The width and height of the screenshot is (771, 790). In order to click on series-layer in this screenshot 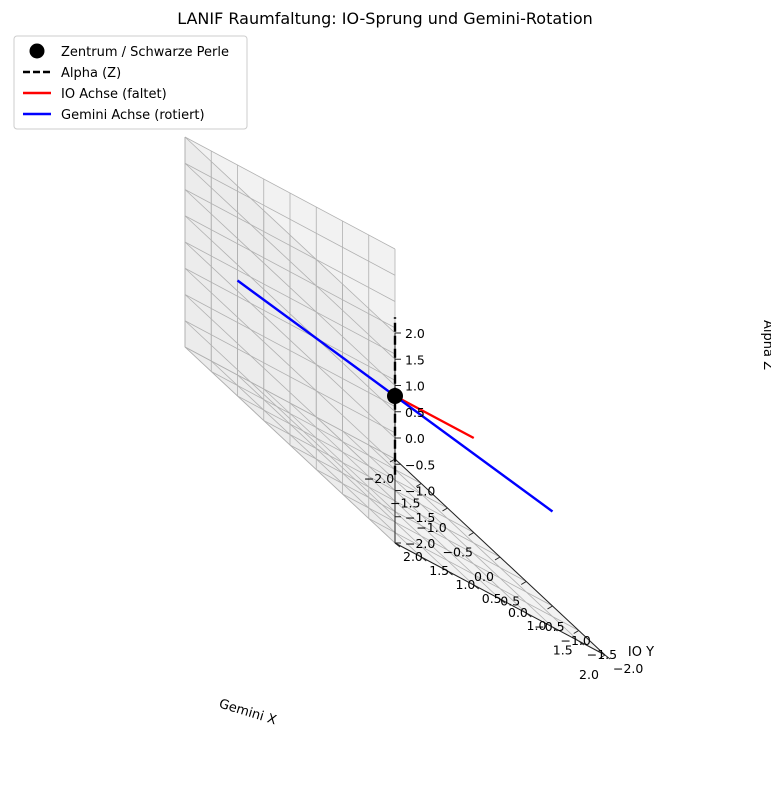, I will do `click(395, 396)`.